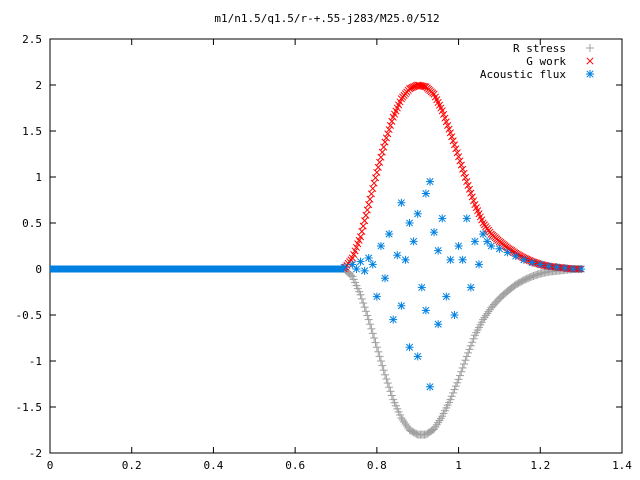 The image size is (640, 480). What do you see at coordinates (590, 61) in the screenshot?
I see `legend-marker` at bounding box center [590, 61].